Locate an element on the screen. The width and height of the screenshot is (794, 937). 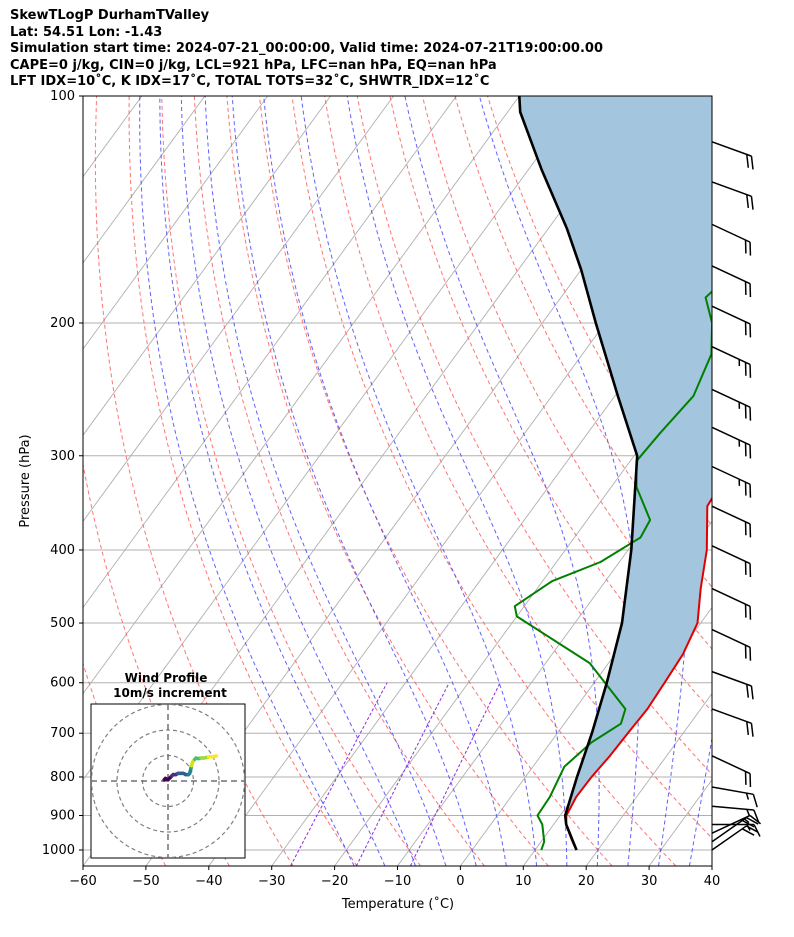
y-tick-label: 600 is located at coordinates (62, 683).